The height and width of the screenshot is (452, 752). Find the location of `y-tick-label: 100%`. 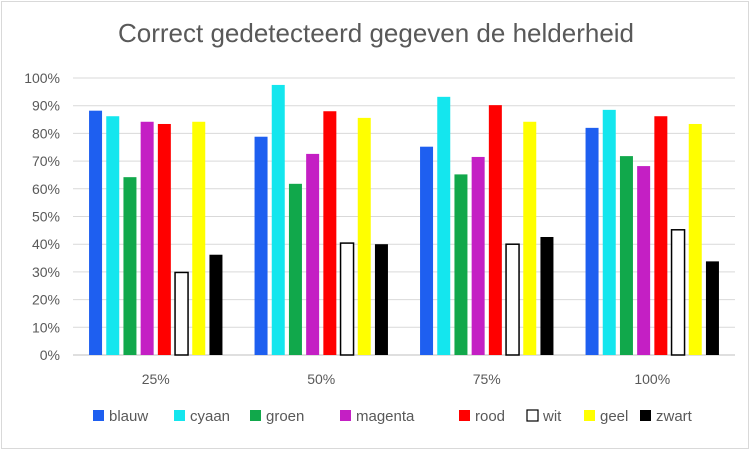

y-tick-label: 100% is located at coordinates (42, 78).